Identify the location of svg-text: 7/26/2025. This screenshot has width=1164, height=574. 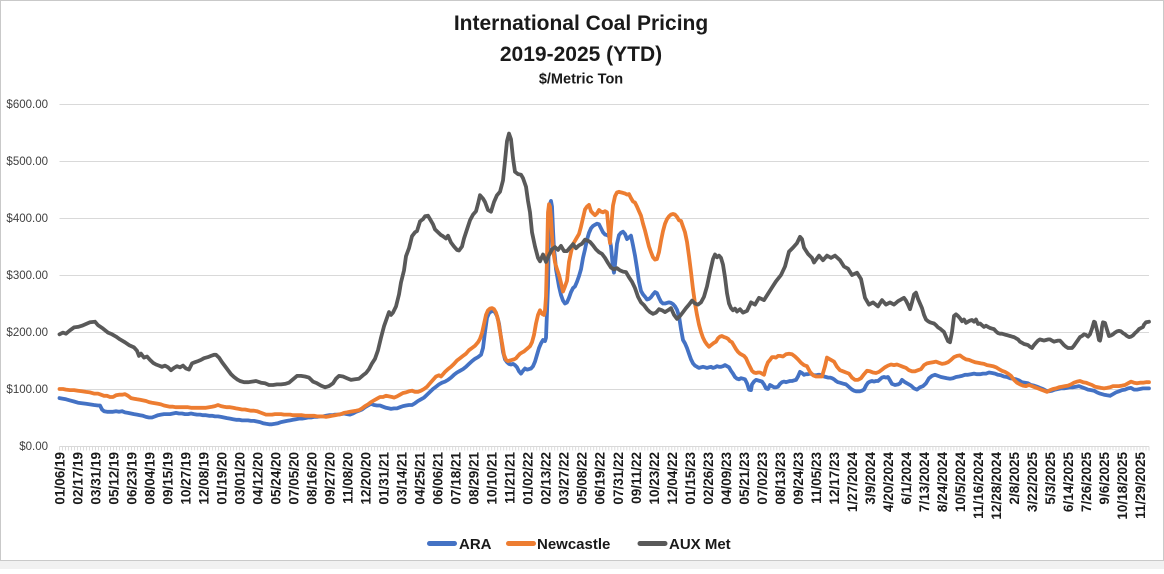
(1086, 482).